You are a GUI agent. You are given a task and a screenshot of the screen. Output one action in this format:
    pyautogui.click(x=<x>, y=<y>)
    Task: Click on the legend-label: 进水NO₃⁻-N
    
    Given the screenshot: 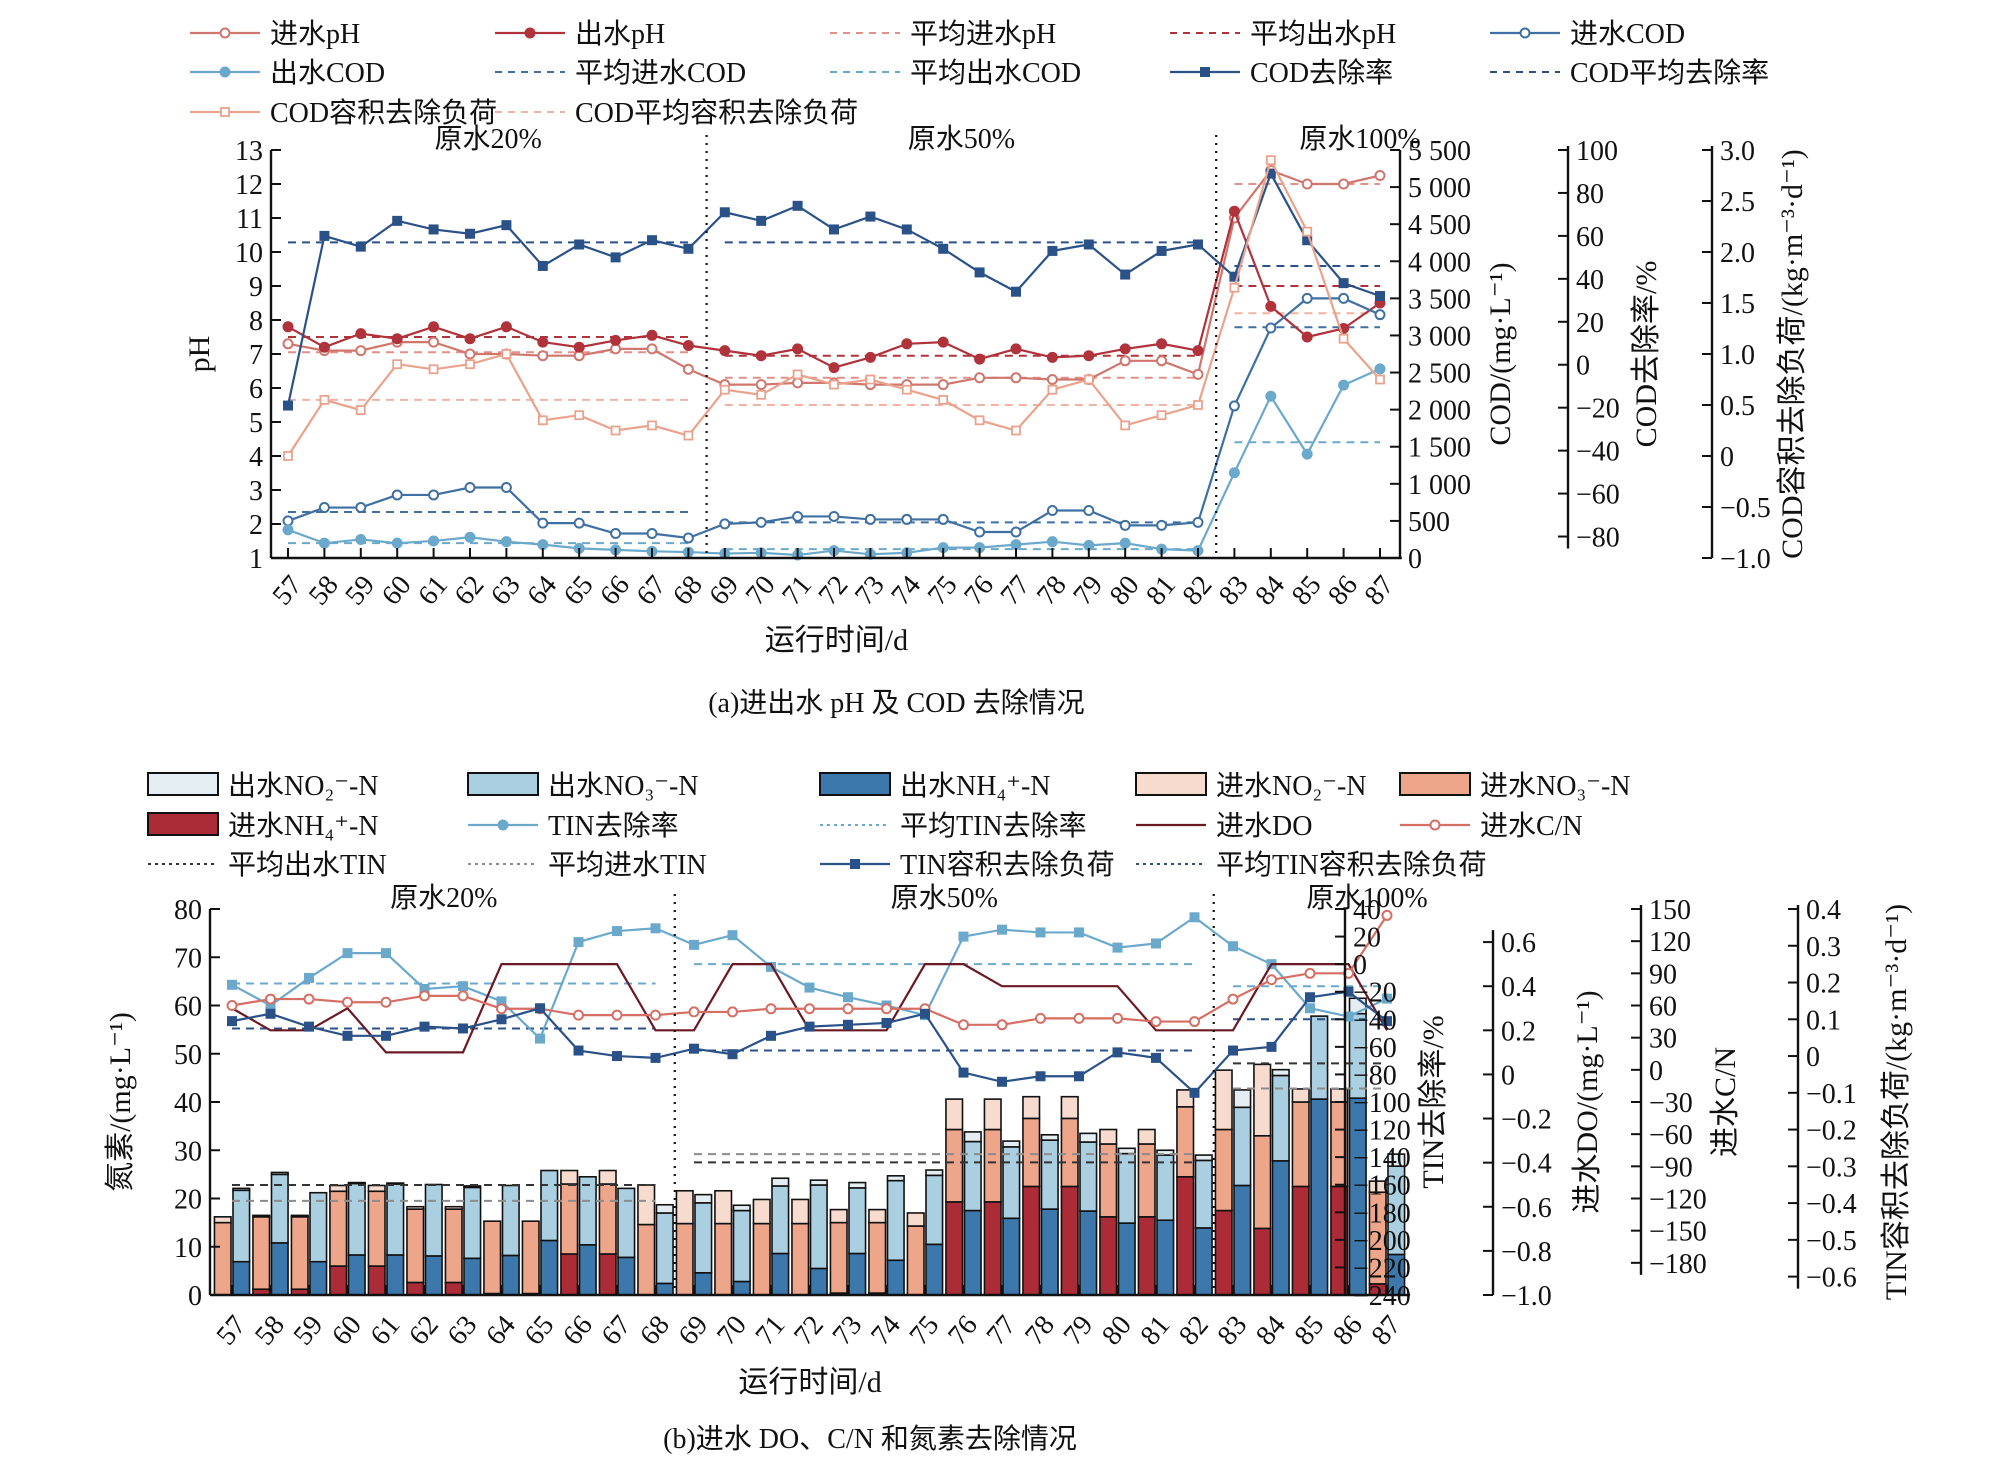 What is the action you would take?
    pyautogui.click(x=1555, y=786)
    